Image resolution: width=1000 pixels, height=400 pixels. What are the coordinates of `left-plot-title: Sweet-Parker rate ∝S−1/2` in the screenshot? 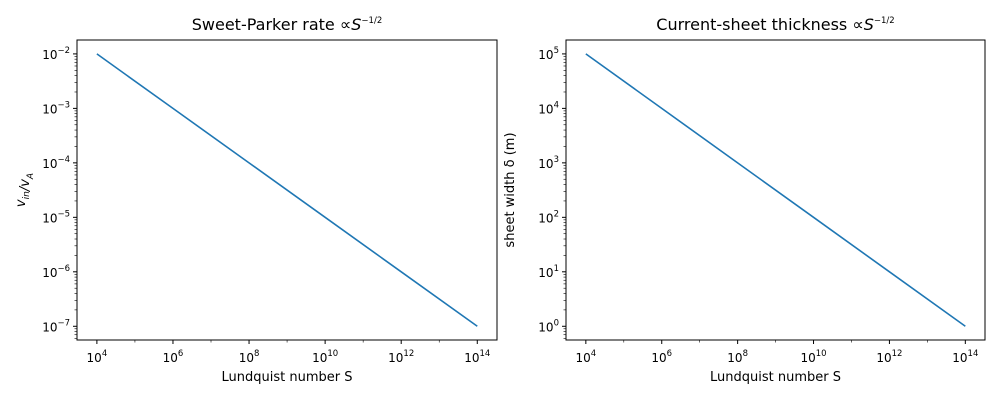 It's located at (287, 24).